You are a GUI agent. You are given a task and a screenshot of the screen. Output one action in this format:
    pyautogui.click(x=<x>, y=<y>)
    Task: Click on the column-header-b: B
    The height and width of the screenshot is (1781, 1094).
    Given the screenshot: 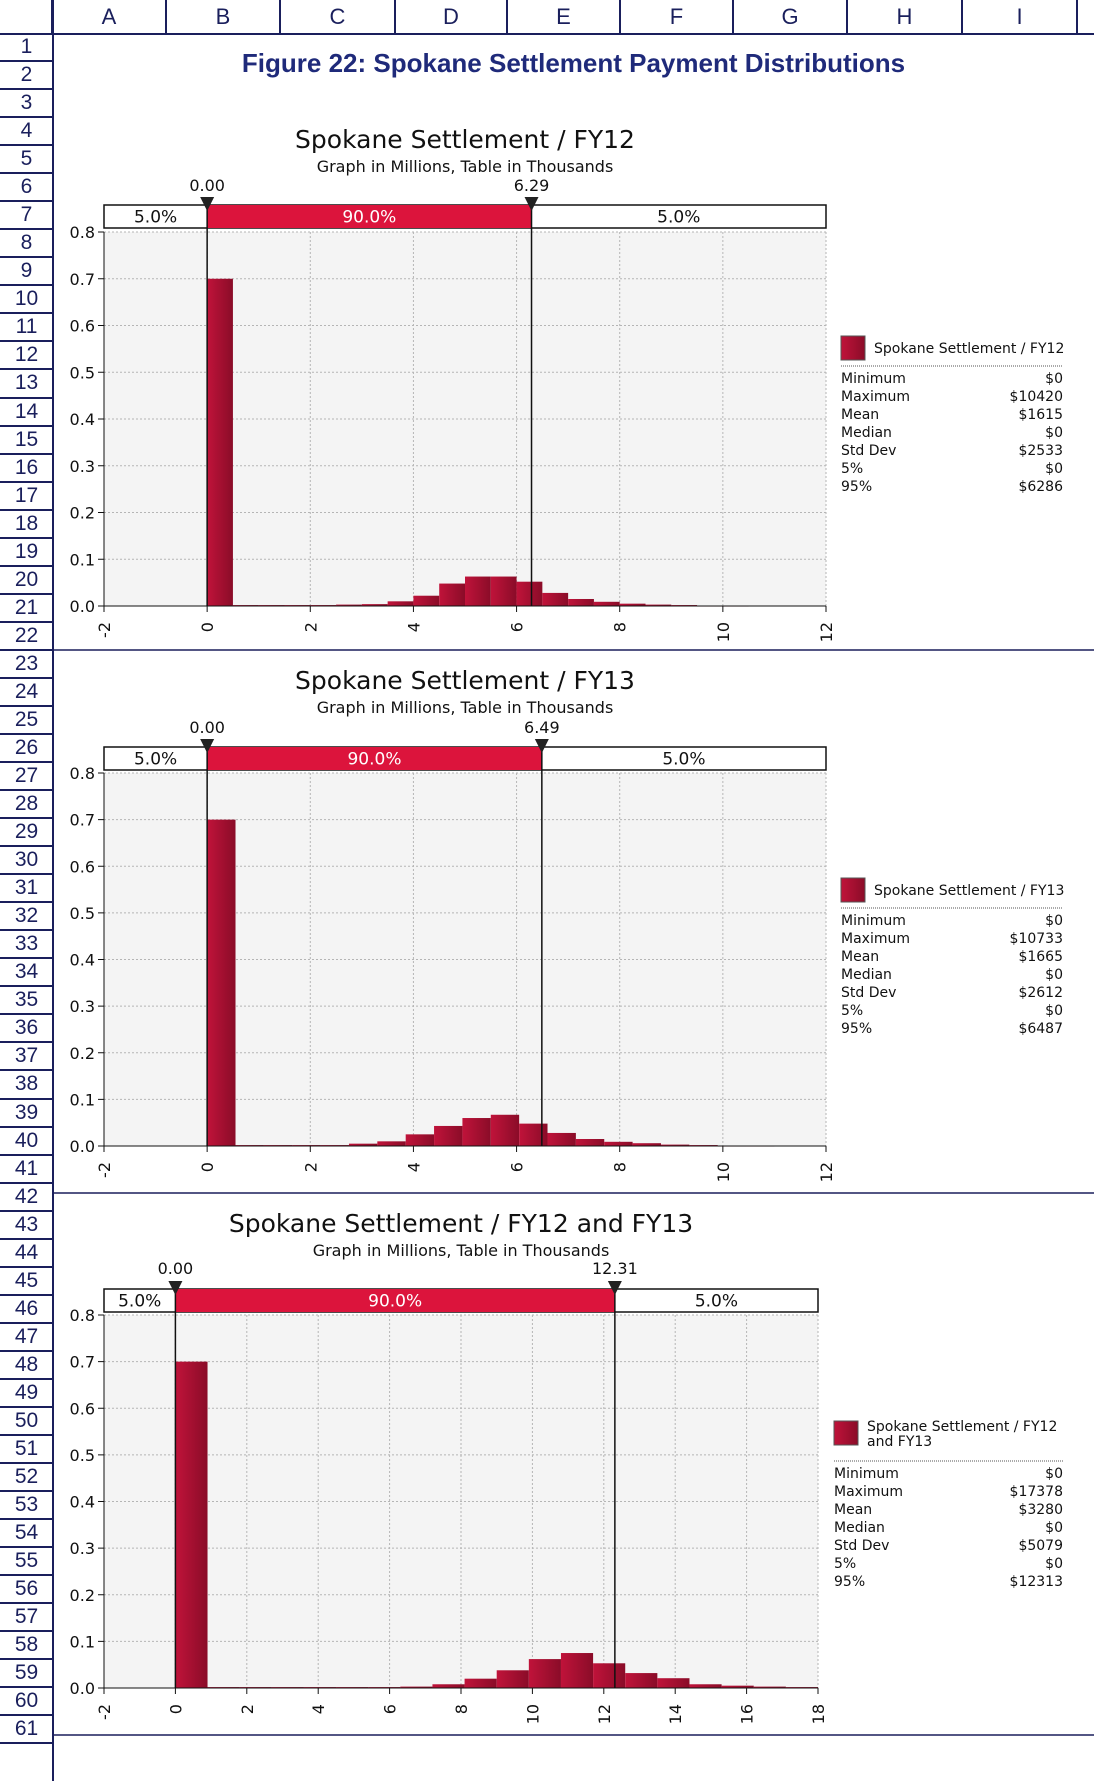 What is the action you would take?
    pyautogui.click(x=224, y=17)
    